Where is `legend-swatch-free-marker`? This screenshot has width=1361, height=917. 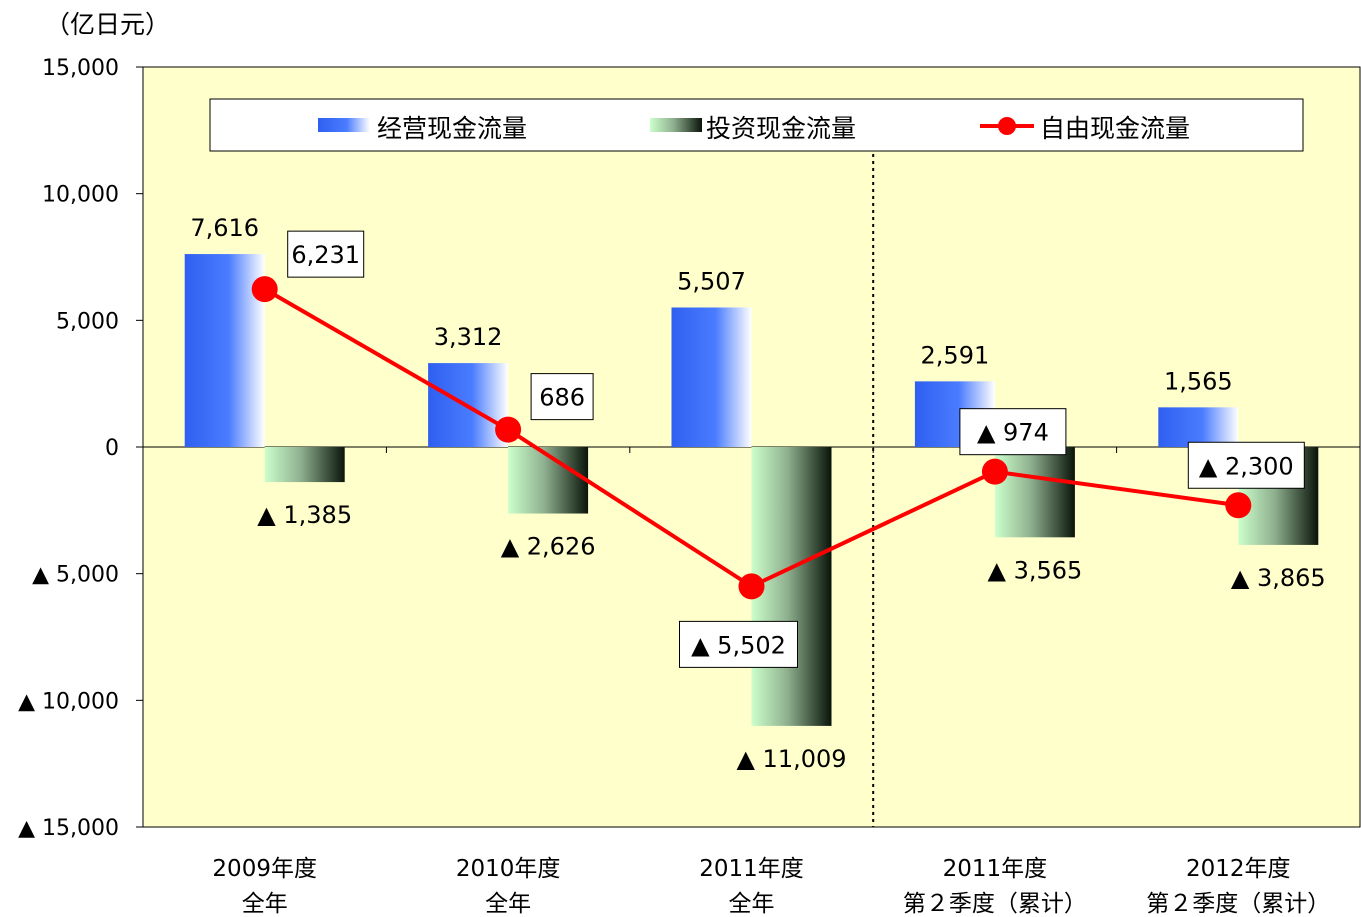 legend-swatch-free-marker is located at coordinates (1007, 126).